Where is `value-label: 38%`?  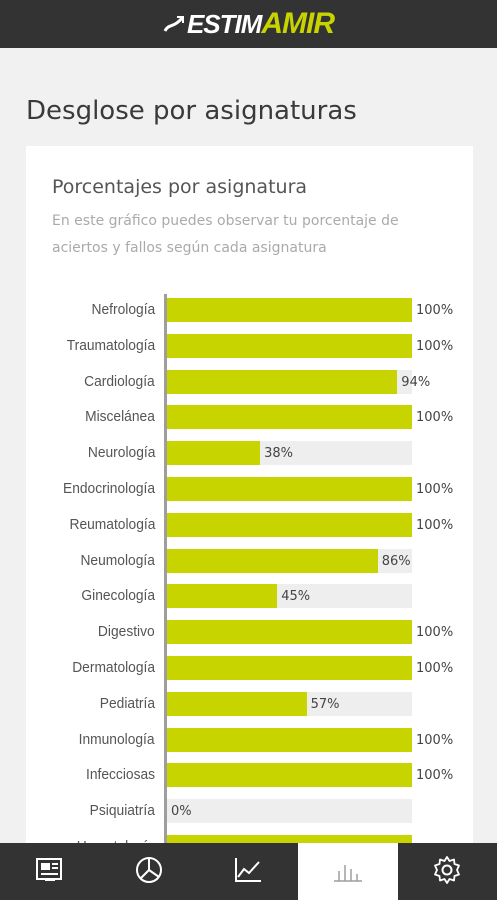
value-label: 38% is located at coordinates (278, 454).